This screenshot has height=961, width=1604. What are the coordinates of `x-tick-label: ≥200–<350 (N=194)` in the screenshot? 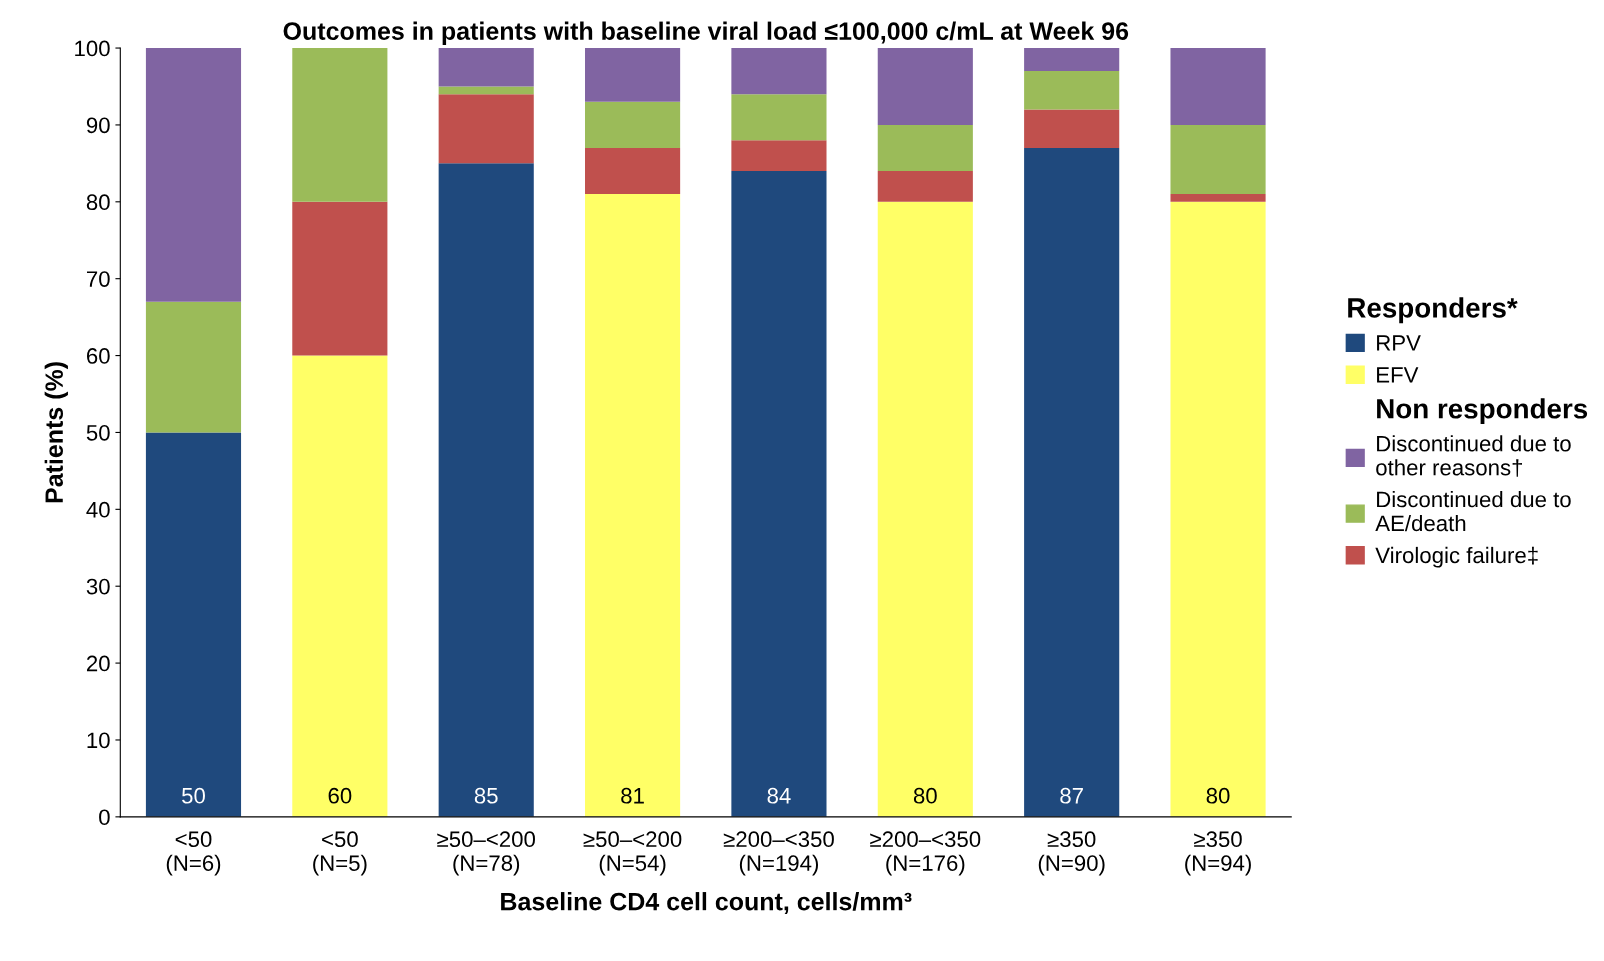 It's located at (778, 853).